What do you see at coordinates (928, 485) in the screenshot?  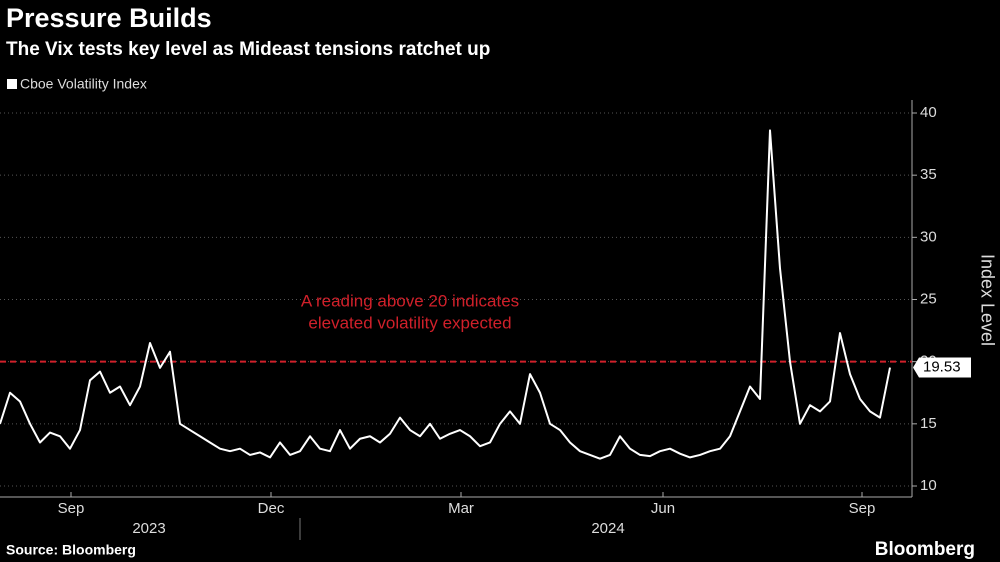 I see `y-tick-label: 10` at bounding box center [928, 485].